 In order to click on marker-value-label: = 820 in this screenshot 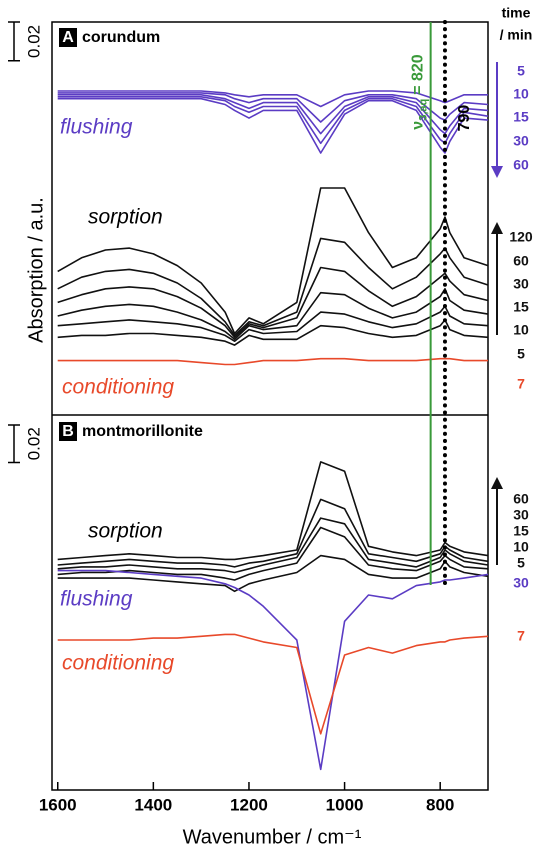, I will do `click(418, 74)`.